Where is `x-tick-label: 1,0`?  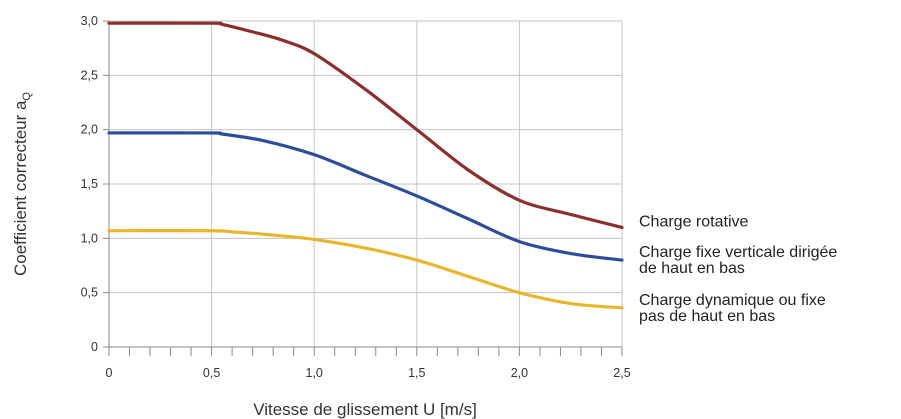 x-tick-label: 1,0 is located at coordinates (314, 373).